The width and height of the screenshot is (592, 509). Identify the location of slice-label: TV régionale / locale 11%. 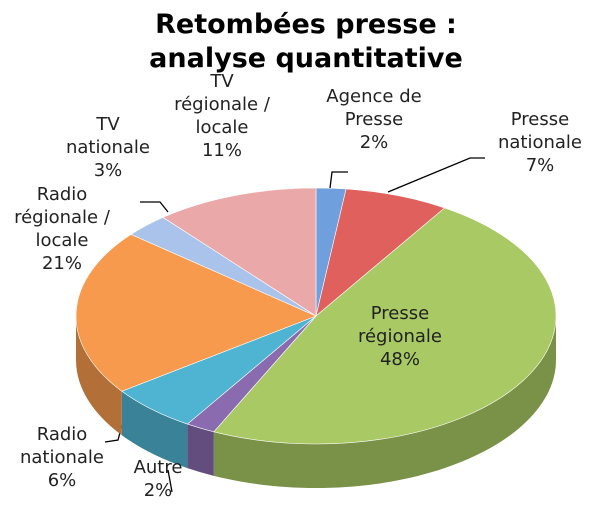
(222, 116).